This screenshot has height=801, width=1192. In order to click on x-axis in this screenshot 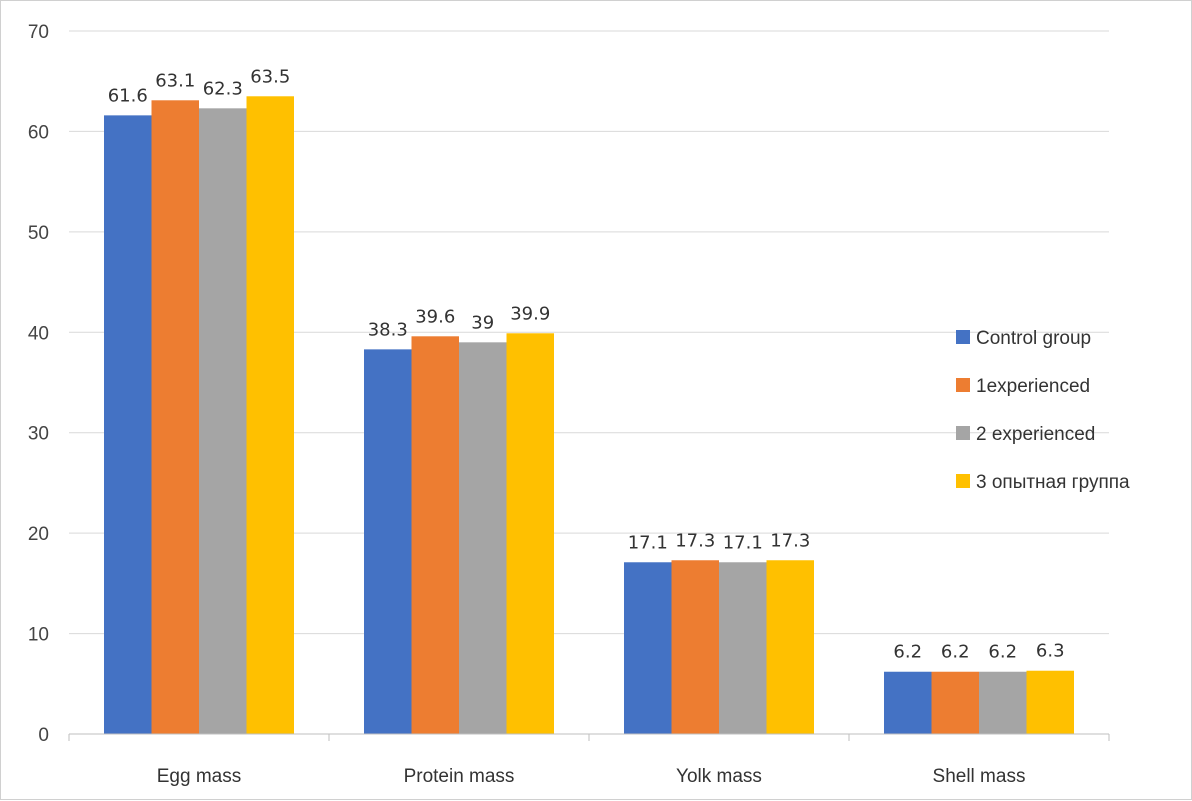, I will do `click(589, 737)`.